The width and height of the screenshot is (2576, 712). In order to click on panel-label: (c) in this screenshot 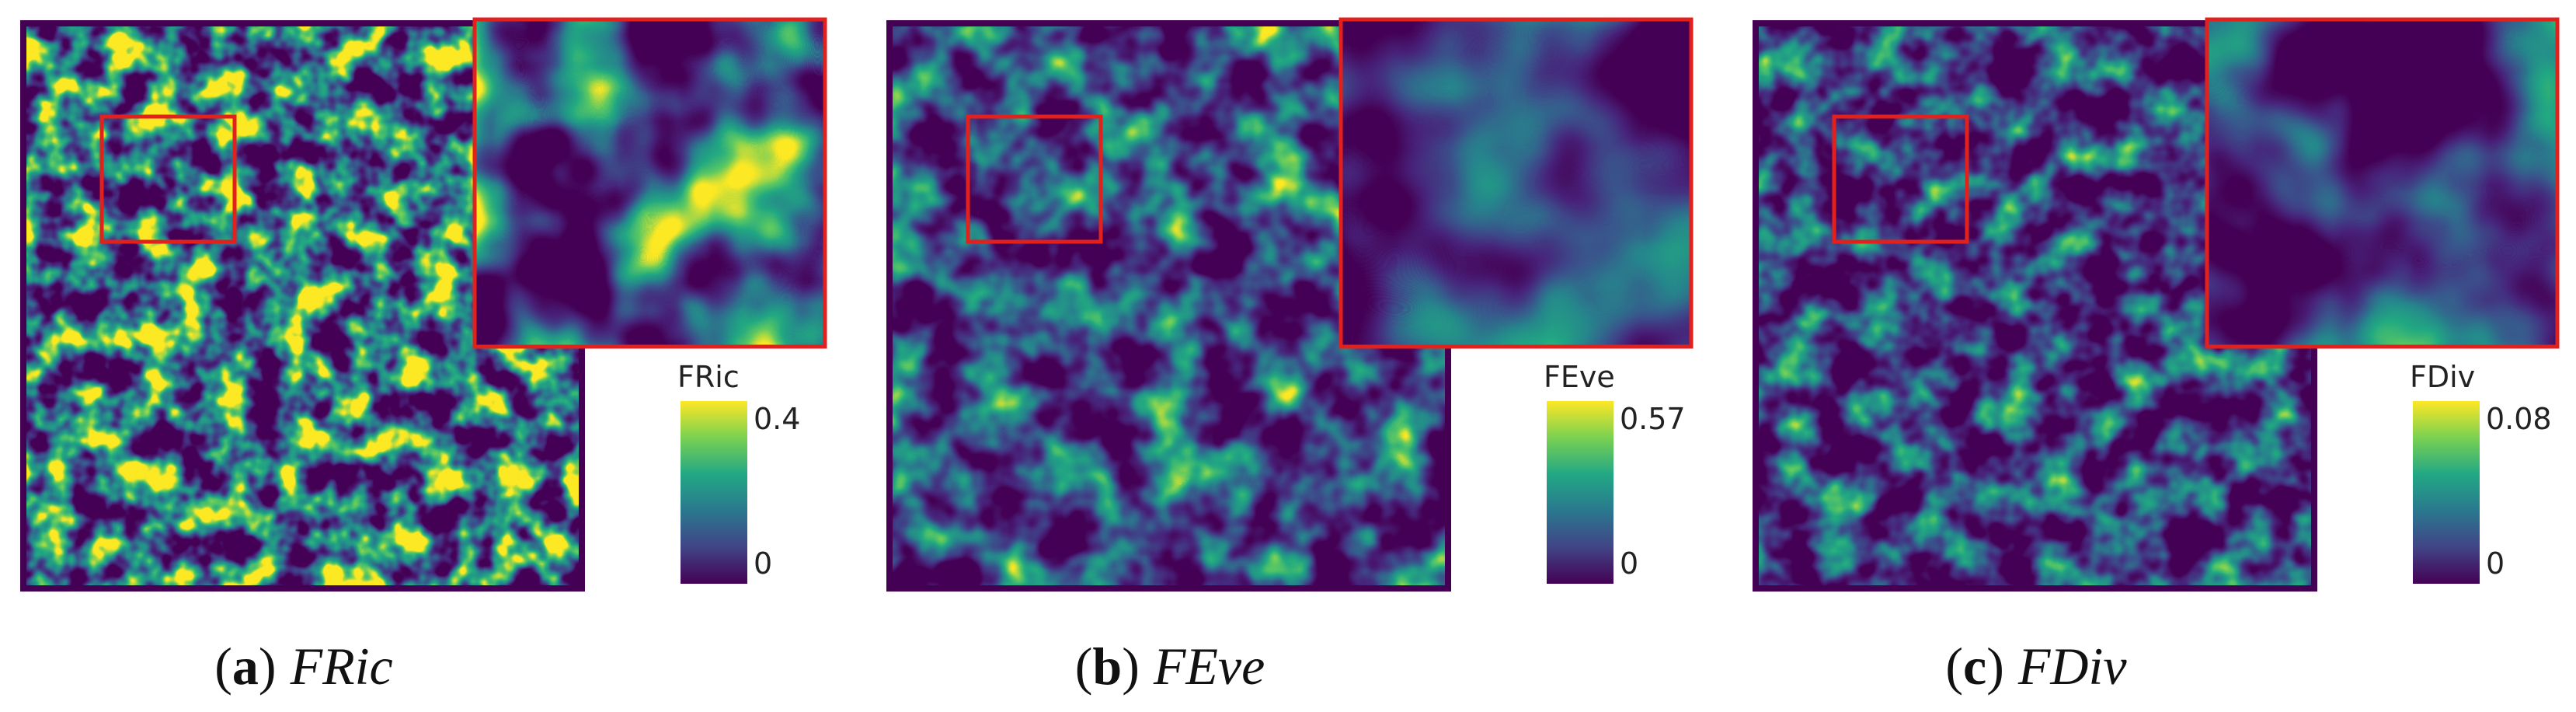, I will do `click(1975, 666)`.